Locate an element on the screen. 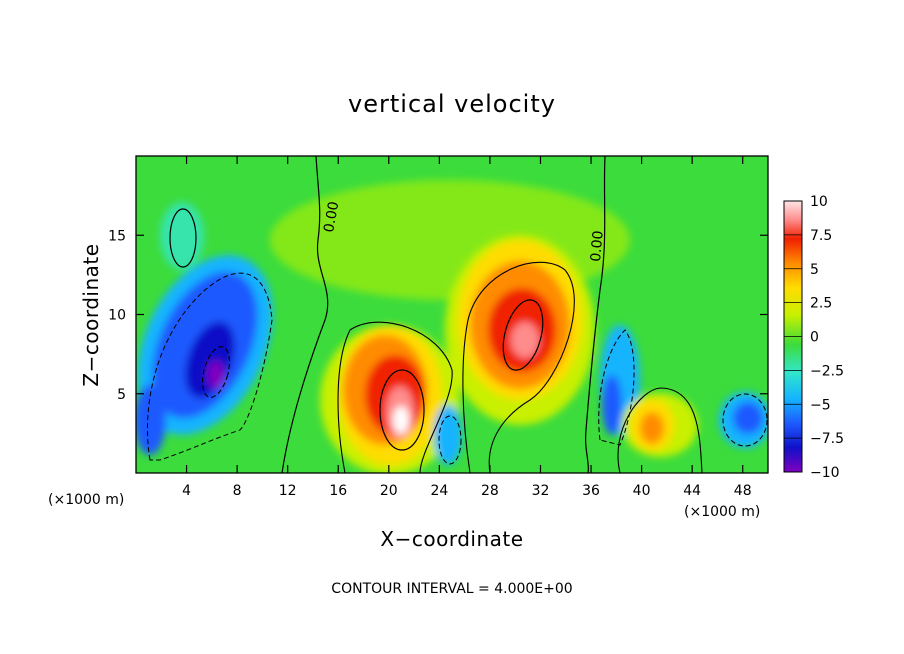 The image size is (904, 654). colorbar-tick-label: −5 is located at coordinates (820, 405).